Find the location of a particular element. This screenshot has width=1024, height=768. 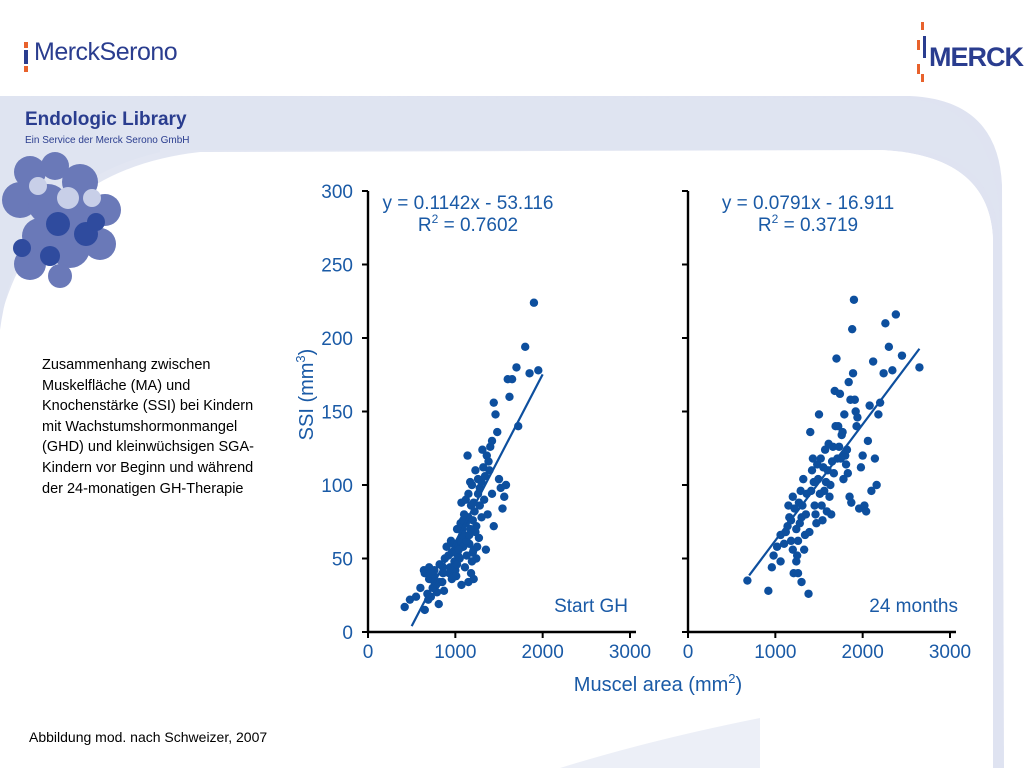

regression-equation: y = 0.0791x - 16.911 is located at coordinates (808, 203).